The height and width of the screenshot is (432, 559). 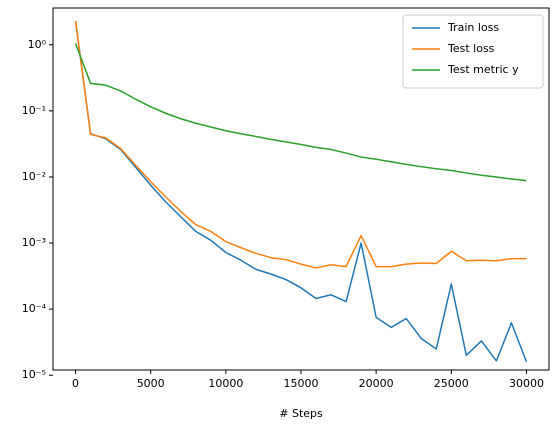 I want to click on y-tick-label: 10⁻⁵, so click(x=34, y=374).